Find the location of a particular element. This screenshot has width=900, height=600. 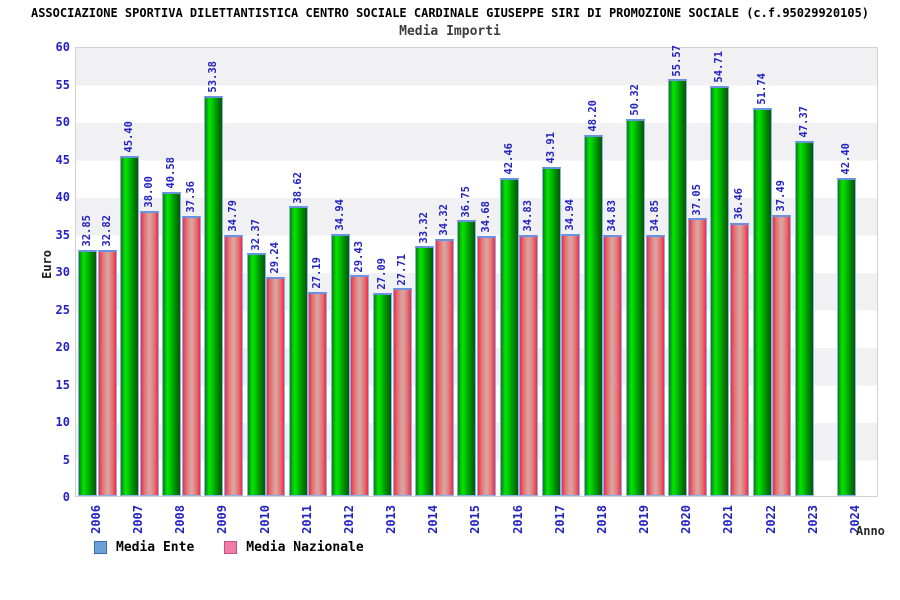

bar-value-label-2006-s1: 32.82 is located at coordinates (106, 231).